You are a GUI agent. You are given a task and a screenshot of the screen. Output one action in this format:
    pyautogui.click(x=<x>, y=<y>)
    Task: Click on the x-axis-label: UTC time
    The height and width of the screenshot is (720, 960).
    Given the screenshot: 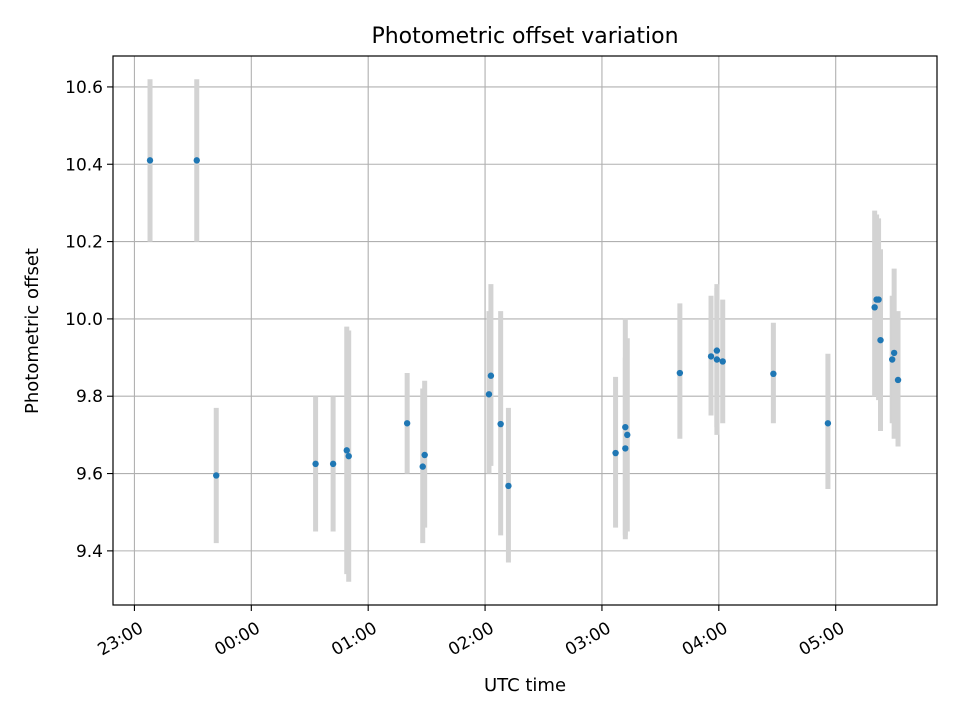 What is the action you would take?
    pyautogui.click(x=525, y=685)
    